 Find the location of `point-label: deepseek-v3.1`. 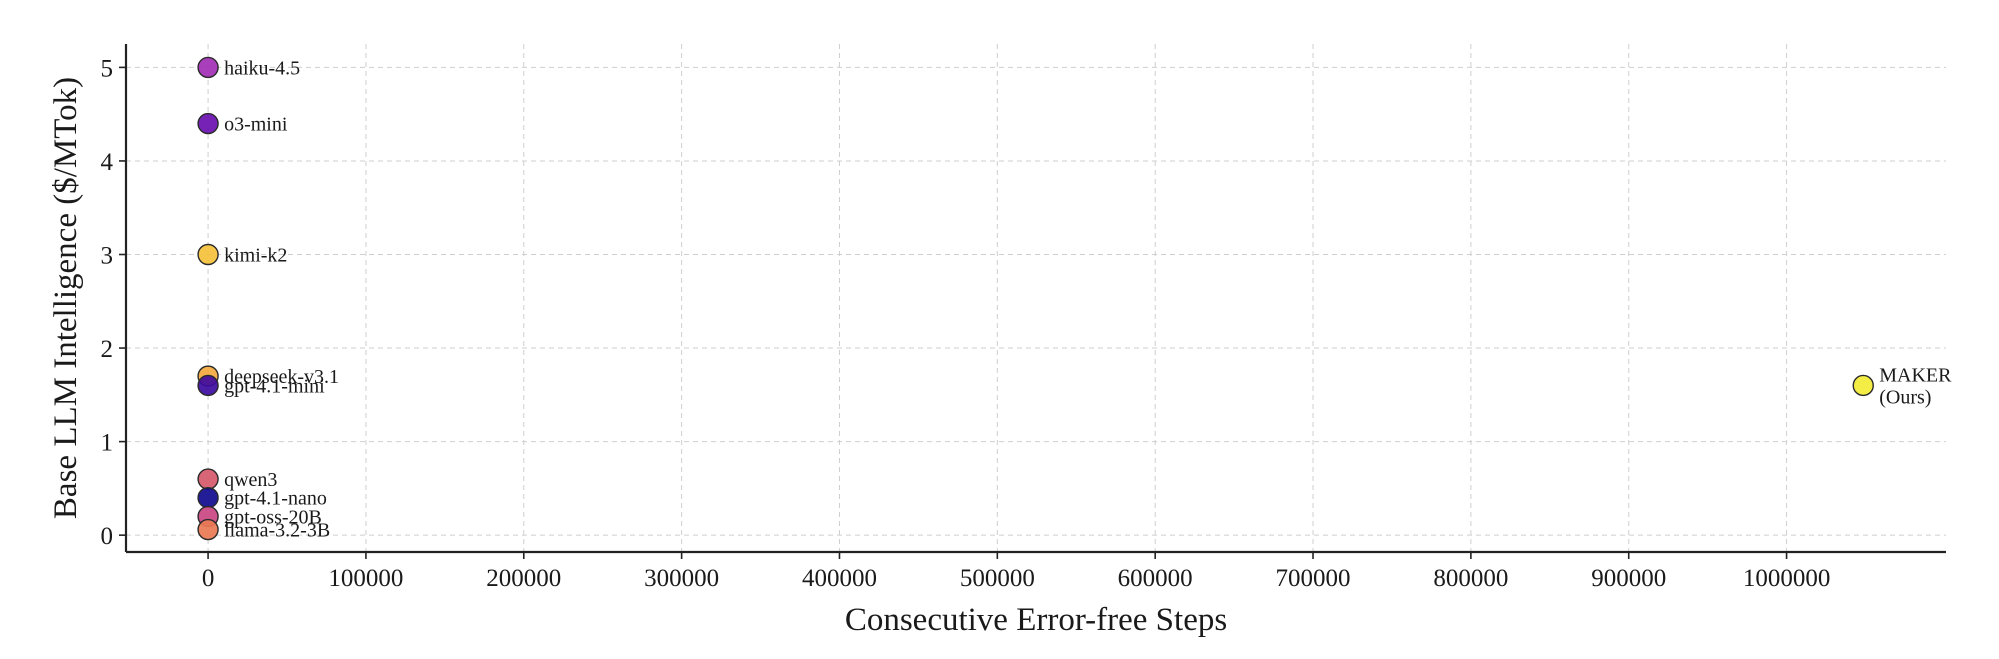

point-label: deepseek-v3.1 is located at coordinates (281, 377).